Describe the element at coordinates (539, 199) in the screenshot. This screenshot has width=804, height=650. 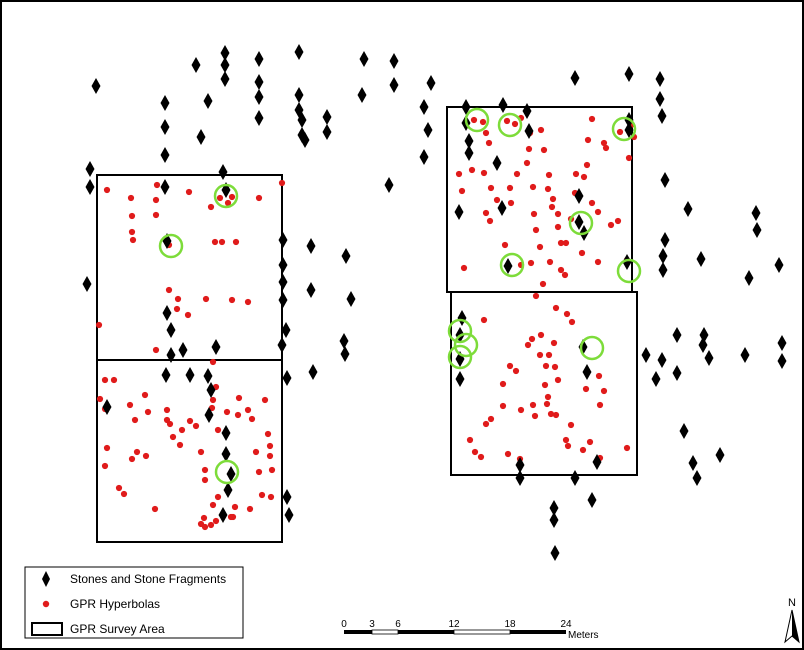
I see `survey-area-east-north` at that location.